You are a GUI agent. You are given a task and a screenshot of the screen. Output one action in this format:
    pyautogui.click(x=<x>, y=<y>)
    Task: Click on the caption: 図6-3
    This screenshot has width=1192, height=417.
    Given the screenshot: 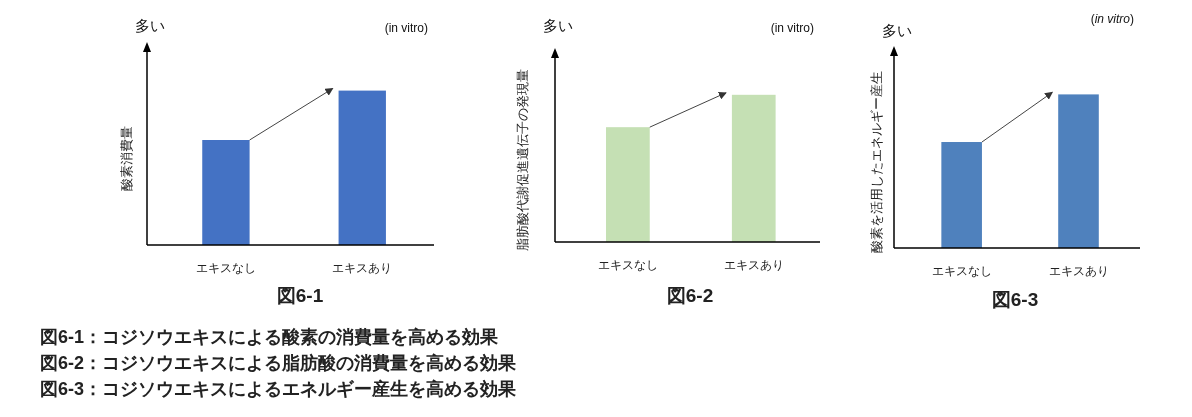 What is the action you would take?
    pyautogui.click(x=1015, y=299)
    